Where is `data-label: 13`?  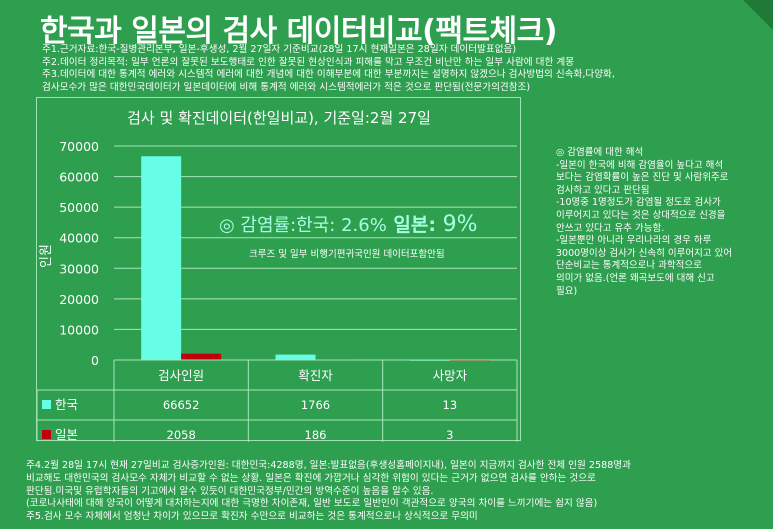 data-label: 13 is located at coordinates (450, 405).